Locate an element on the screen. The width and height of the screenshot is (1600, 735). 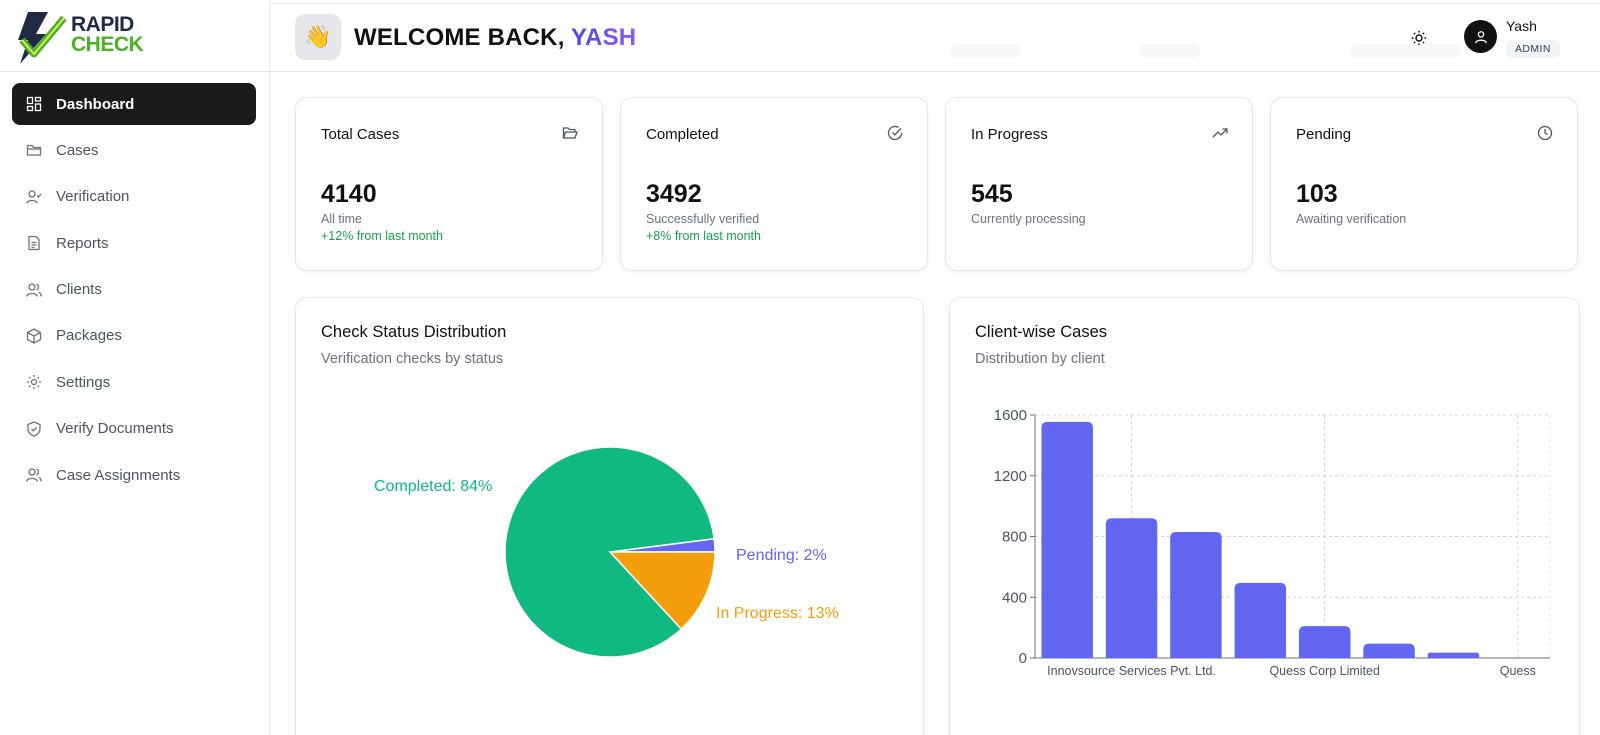
x-tick-label: Quess Corp Limited is located at coordinates (1324, 671).